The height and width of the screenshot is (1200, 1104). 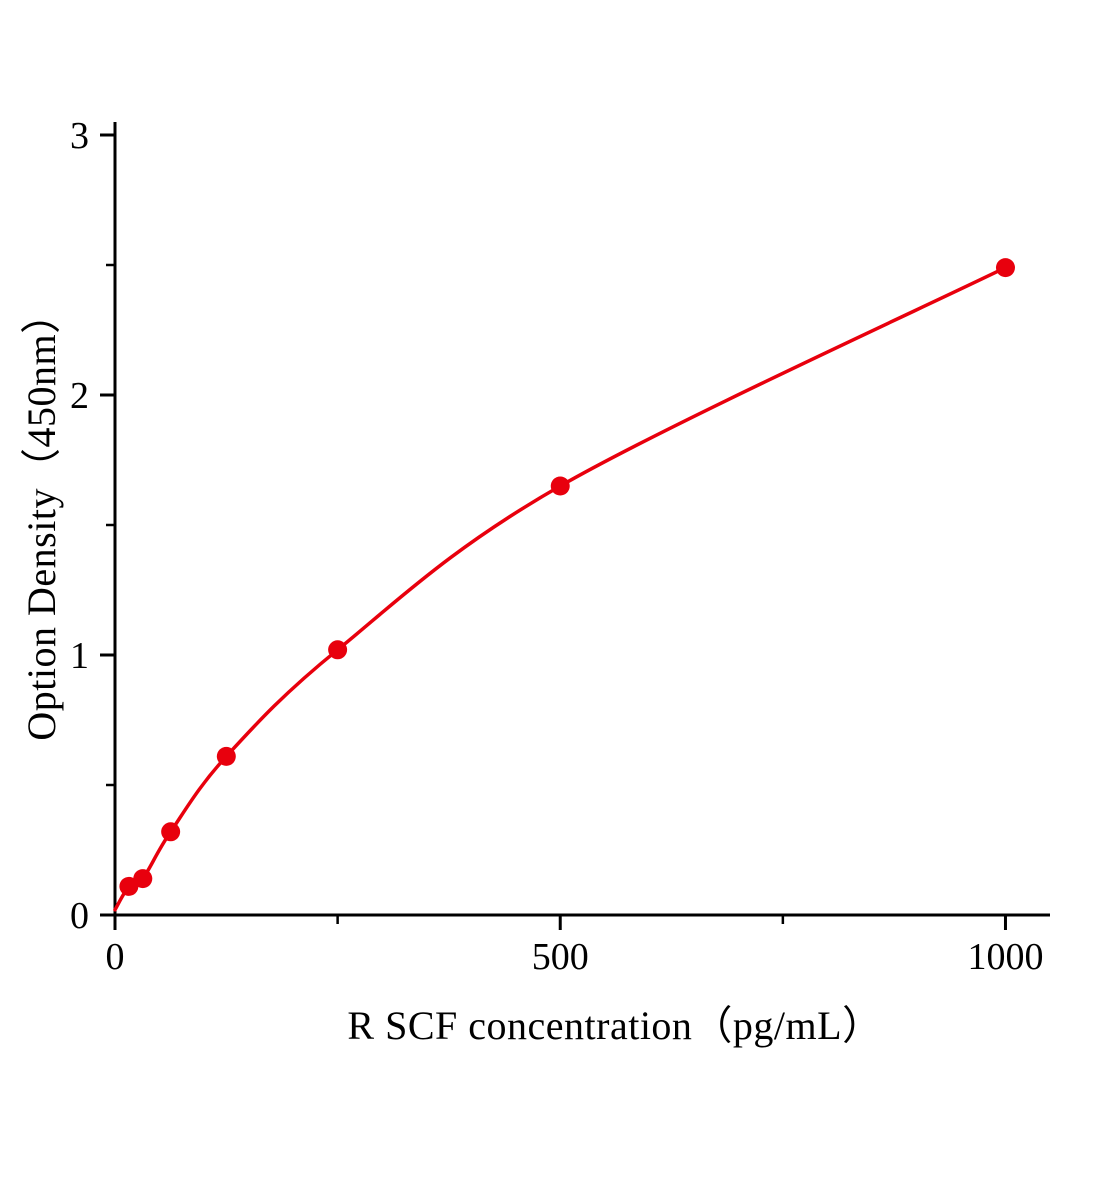 What do you see at coordinates (79, 396) in the screenshot?
I see `y-tick-label: 2` at bounding box center [79, 396].